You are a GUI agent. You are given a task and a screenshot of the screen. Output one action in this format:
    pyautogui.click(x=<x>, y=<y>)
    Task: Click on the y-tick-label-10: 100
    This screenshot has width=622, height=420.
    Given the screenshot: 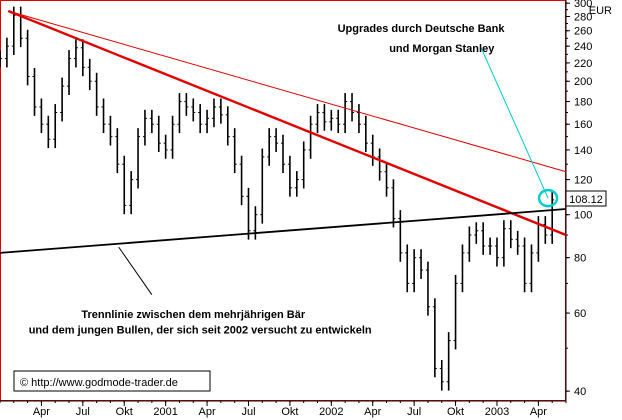 What is the action you would take?
    pyautogui.click(x=583, y=216)
    